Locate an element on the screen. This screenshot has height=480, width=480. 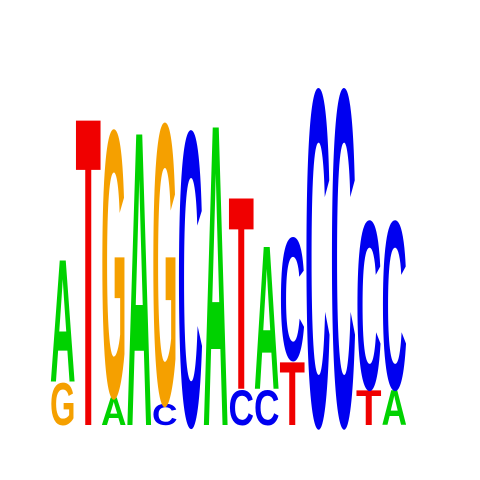
logo-column-4: A is located at coordinates (139, 261).